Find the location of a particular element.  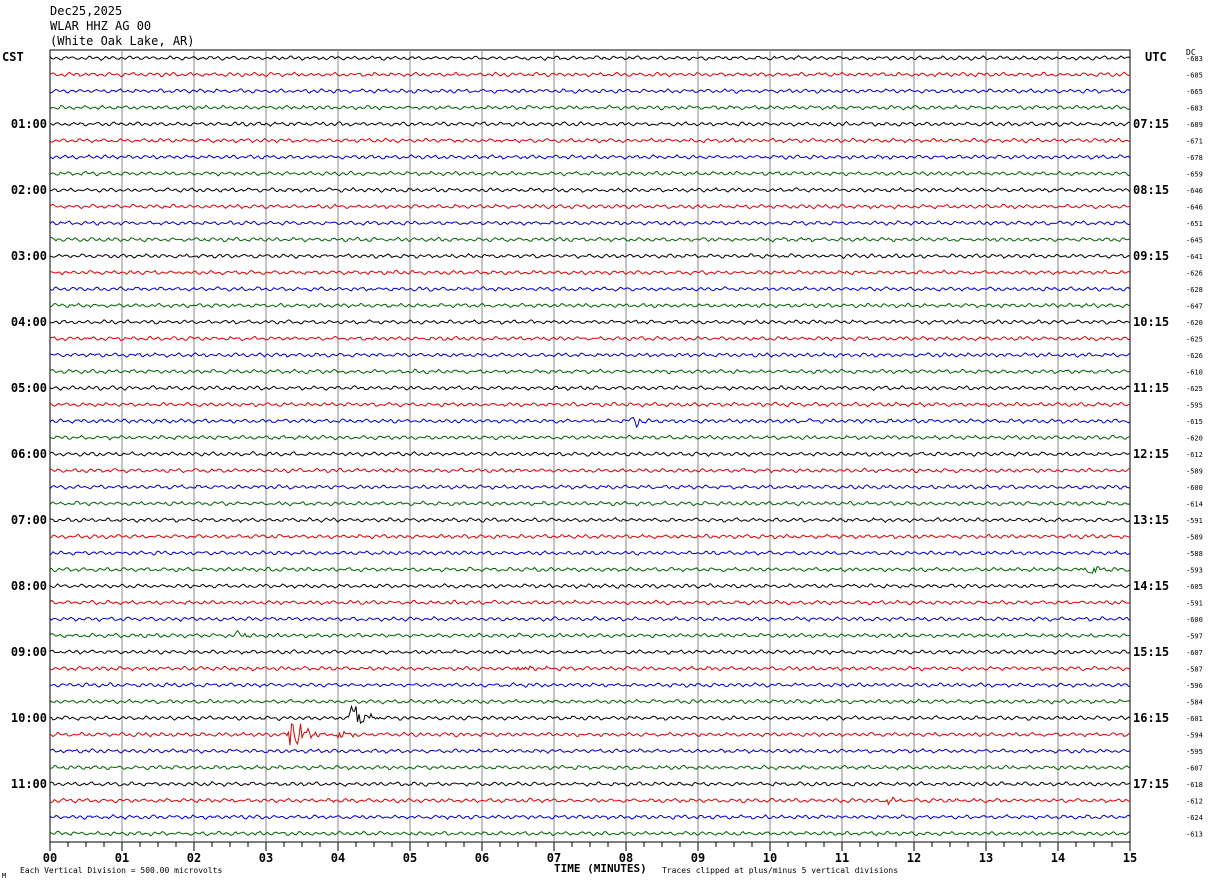

left-time-label: 04:00 is located at coordinates (29, 322).